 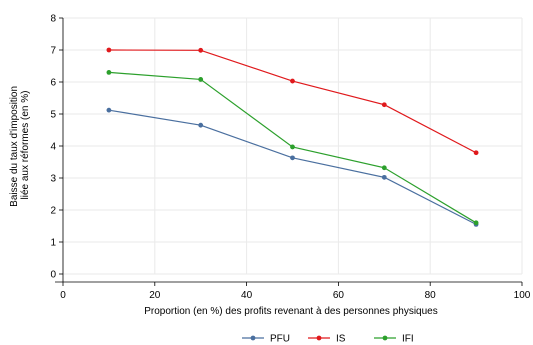 What do you see at coordinates (14, 146) in the screenshot?
I see `y-axis-title-line-1: Baisse du taux d'imposition` at bounding box center [14, 146].